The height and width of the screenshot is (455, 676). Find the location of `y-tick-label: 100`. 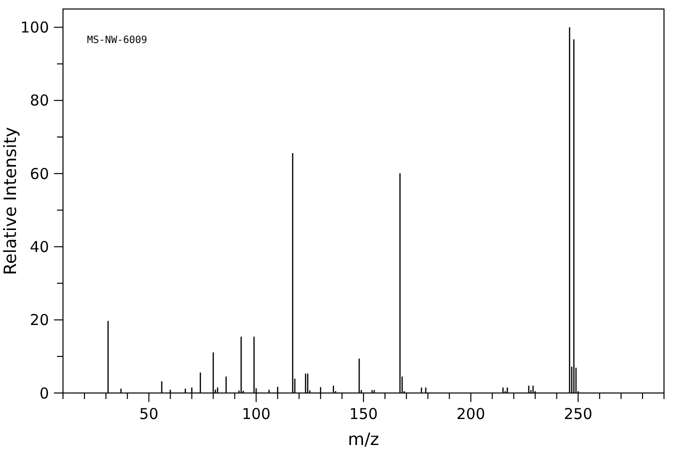

y-tick-label: 100 is located at coordinates (34, 27).